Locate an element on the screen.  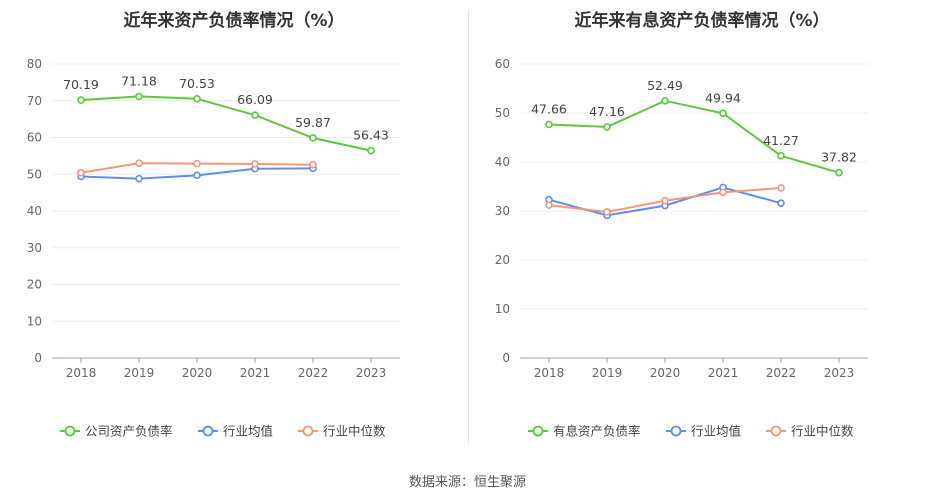
legend-item-0: 有息资产负债率 is located at coordinates (584, 431).